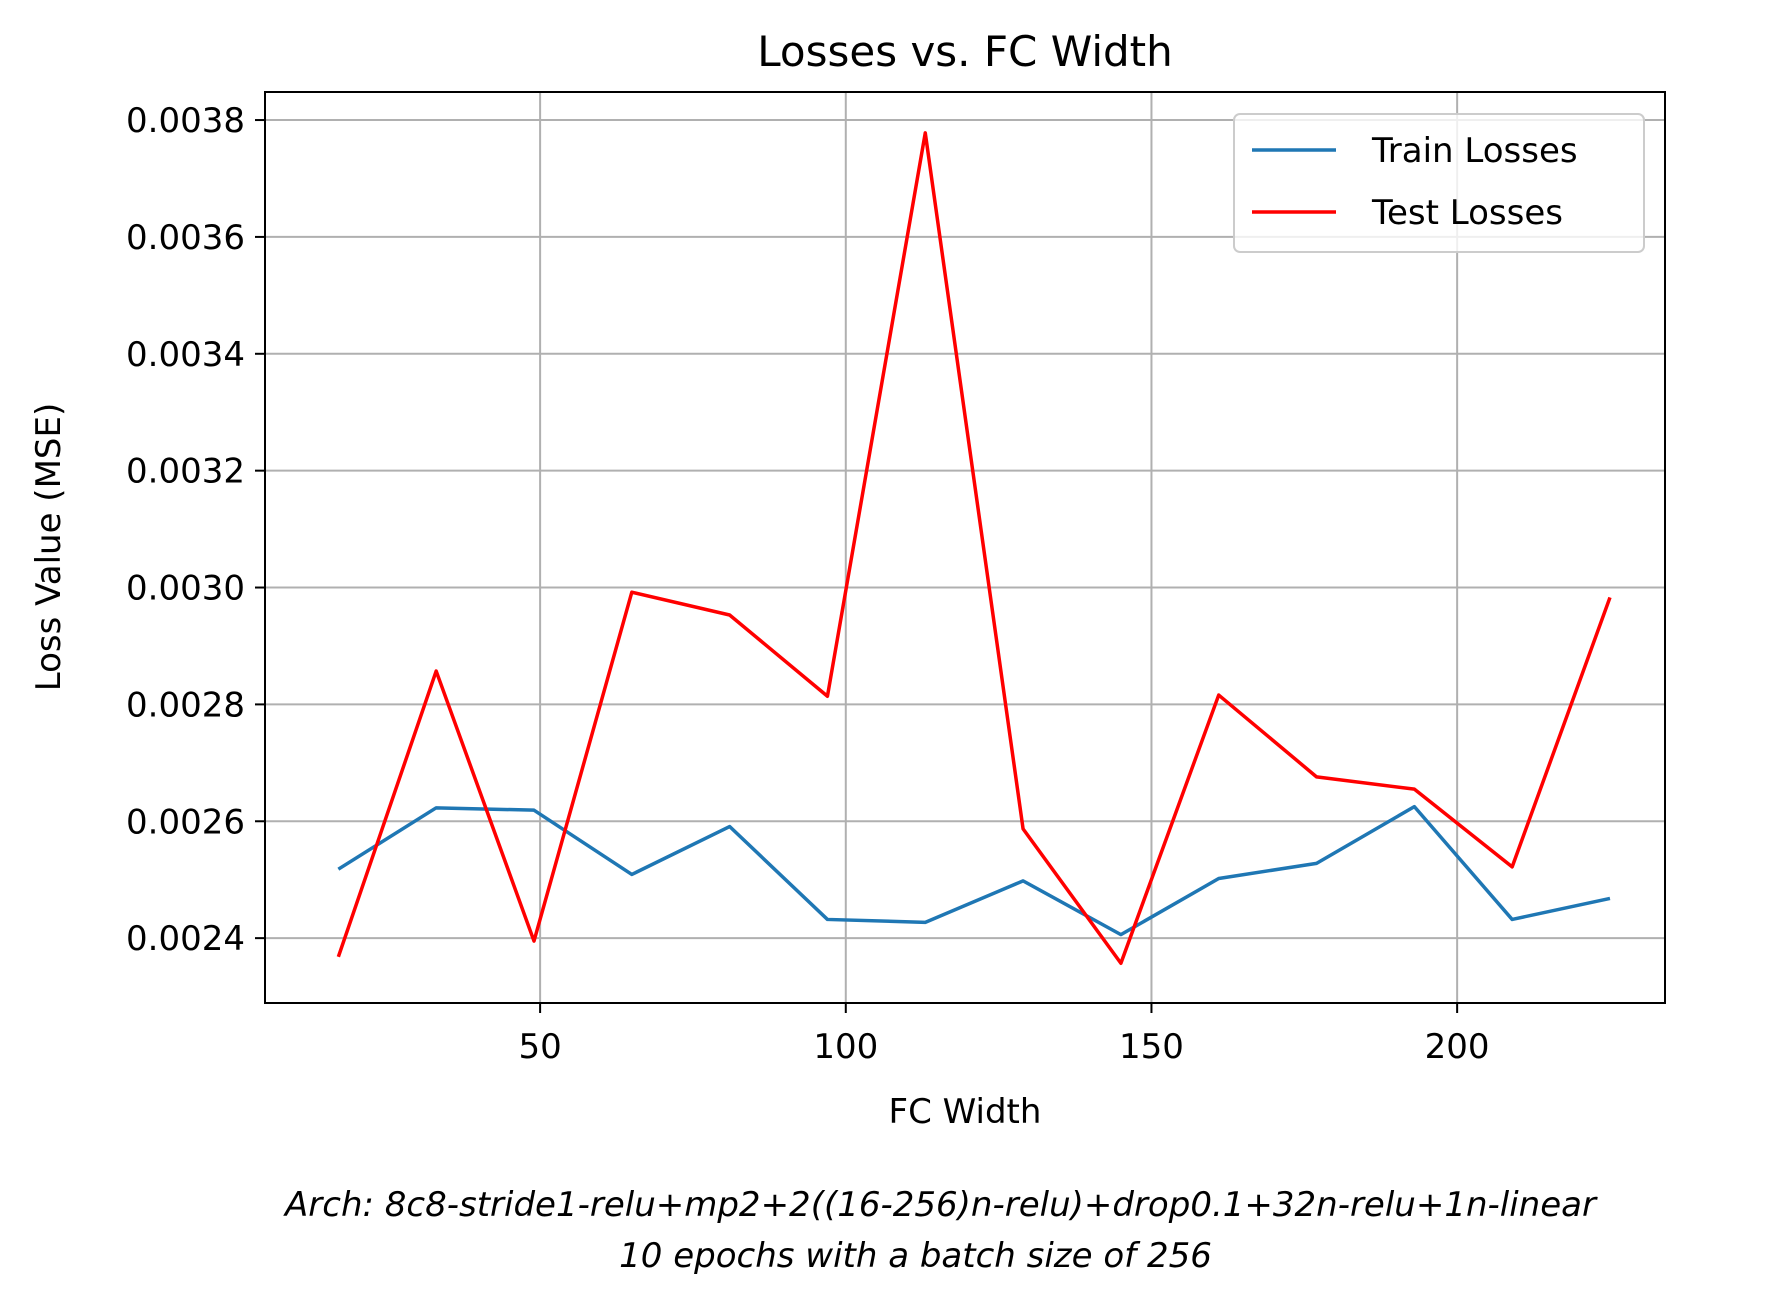 The width and height of the screenshot is (1771, 1299). I want to click on legend-label-test-losses: Test Losses, so click(1467, 213).